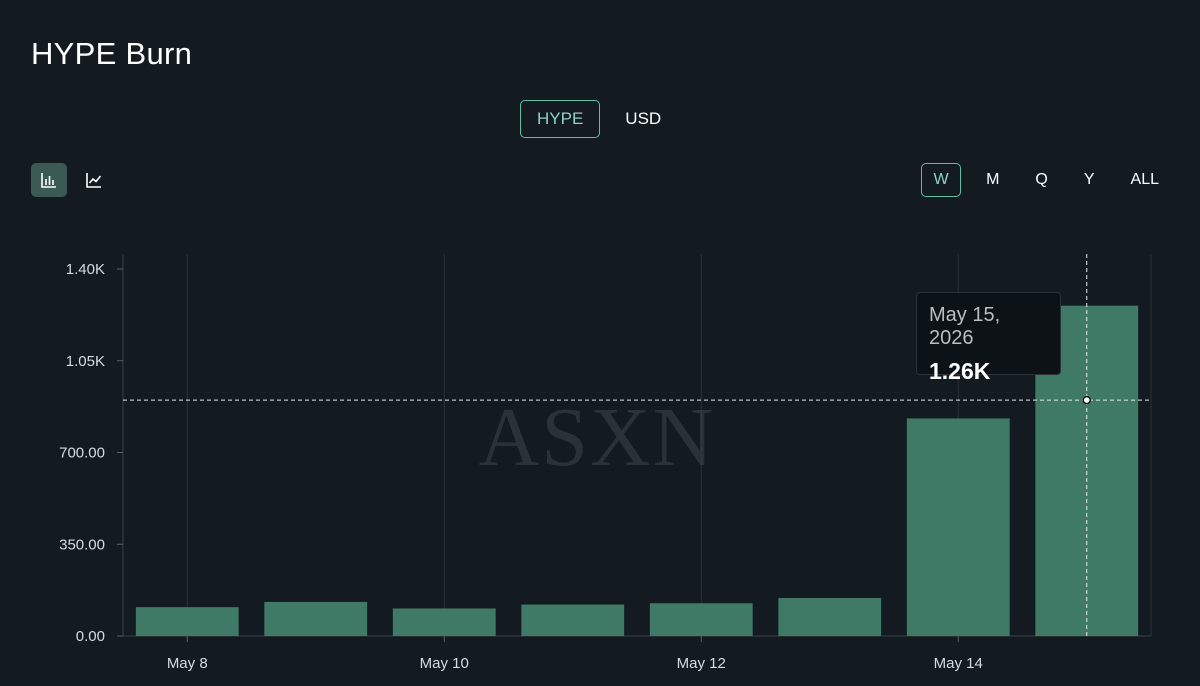 This screenshot has width=1200, height=686. Describe the element at coordinates (112, 53) in the screenshot. I see `page-title: HYPE Burn` at that location.